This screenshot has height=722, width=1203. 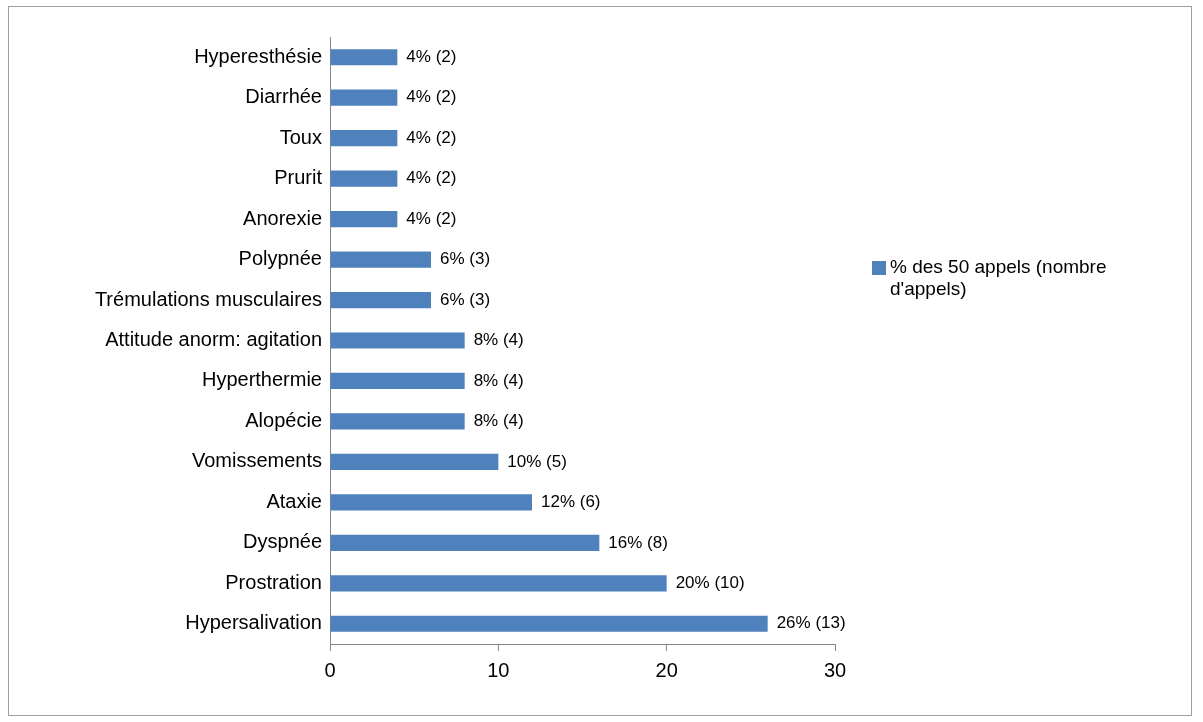 What do you see at coordinates (537, 461) in the screenshot?
I see `data-label: 10% (5)` at bounding box center [537, 461].